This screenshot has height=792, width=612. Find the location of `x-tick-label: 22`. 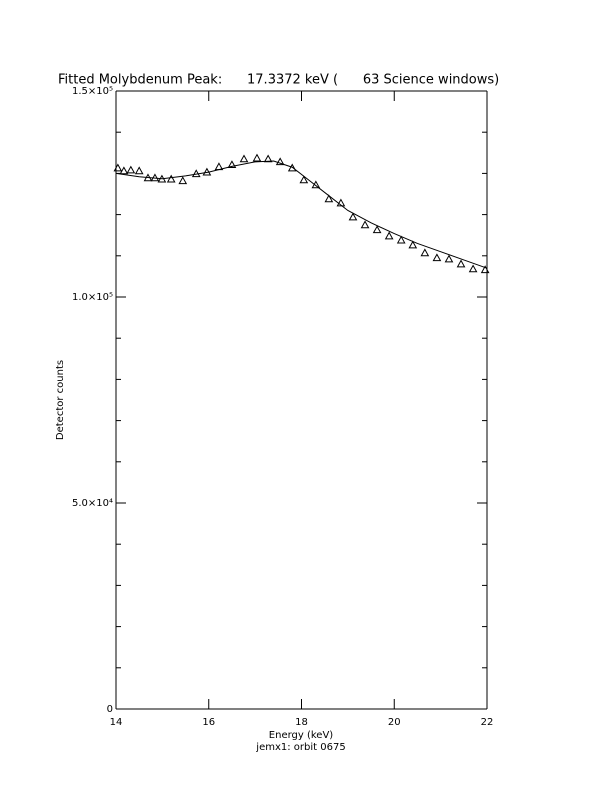

x-tick-label: 22 is located at coordinates (487, 722).